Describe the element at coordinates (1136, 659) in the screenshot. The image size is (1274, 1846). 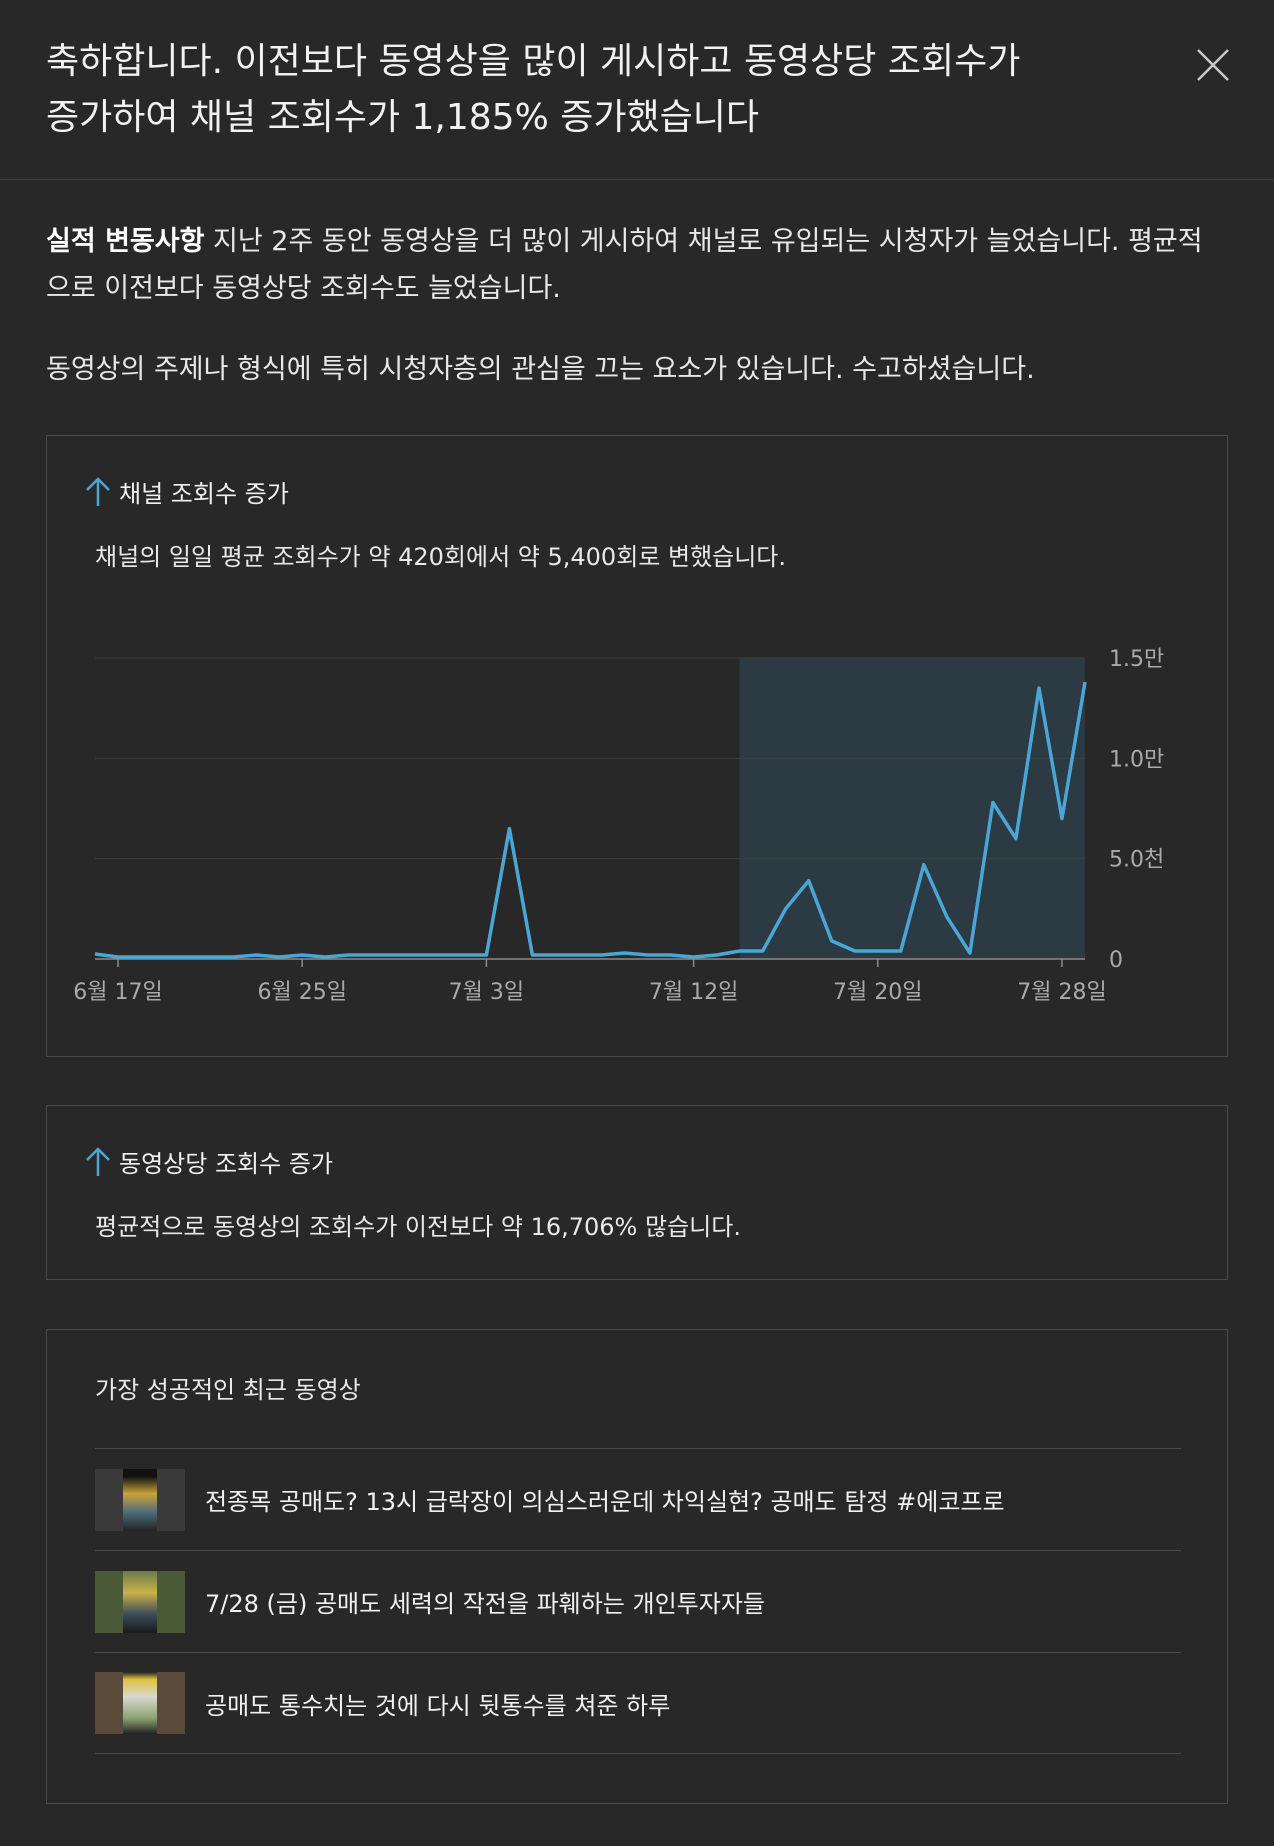
I see `y-tick-label: 1.5만` at that location.